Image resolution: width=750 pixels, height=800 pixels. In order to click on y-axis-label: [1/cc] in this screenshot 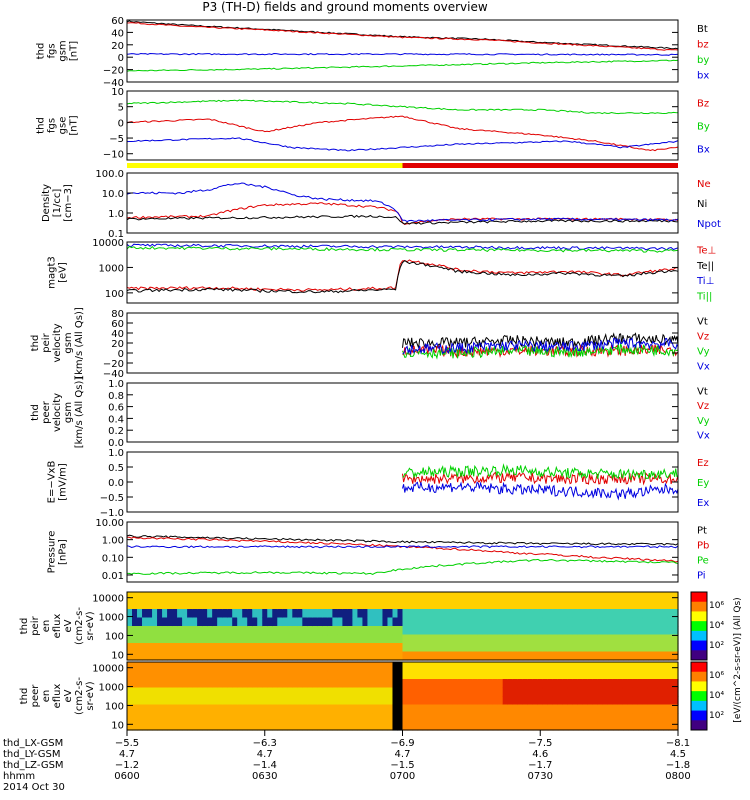, I will do `click(57, 203)`.